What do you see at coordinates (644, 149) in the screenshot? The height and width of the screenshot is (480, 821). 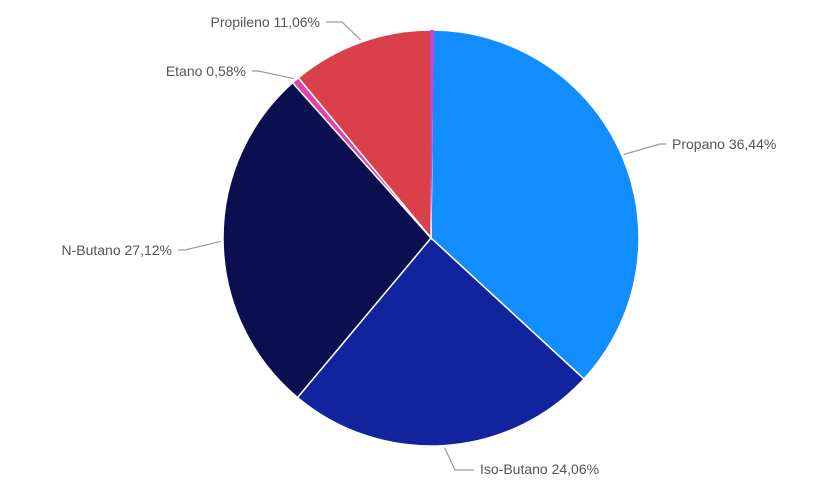 I see `leader-line-propano` at bounding box center [644, 149].